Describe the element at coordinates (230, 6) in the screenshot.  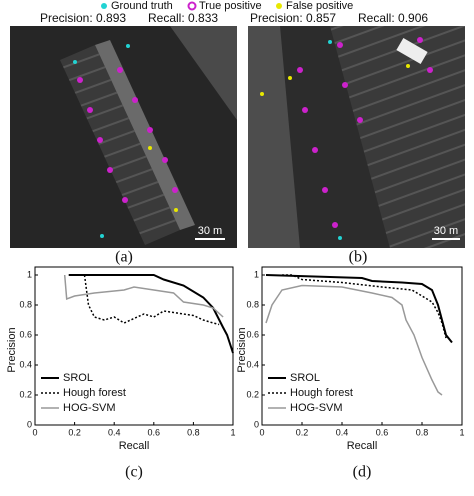
I see `legend-text: True positive` at that location.